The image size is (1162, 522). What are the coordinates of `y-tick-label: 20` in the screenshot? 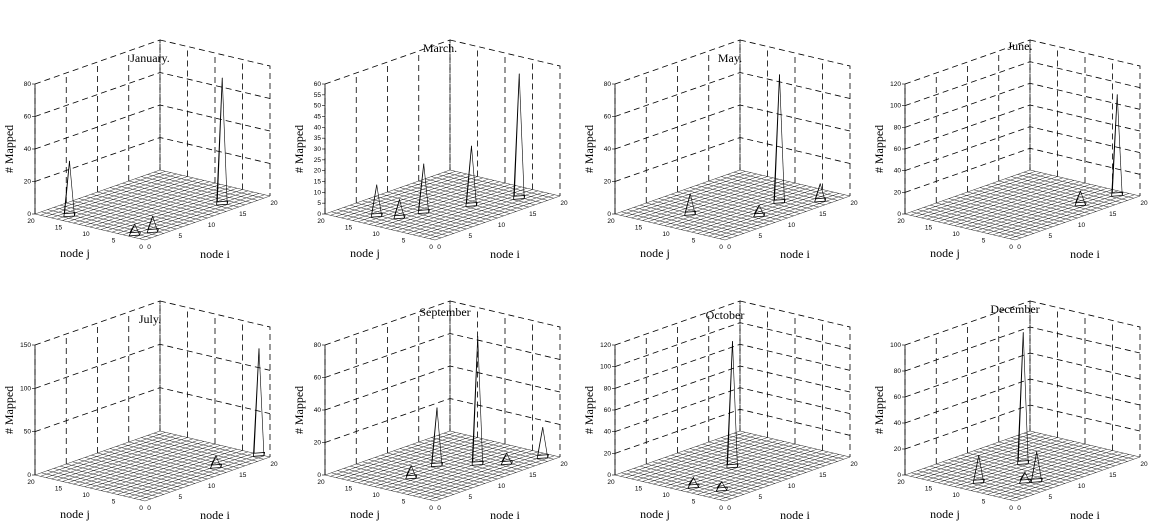 It's located at (901, 482).